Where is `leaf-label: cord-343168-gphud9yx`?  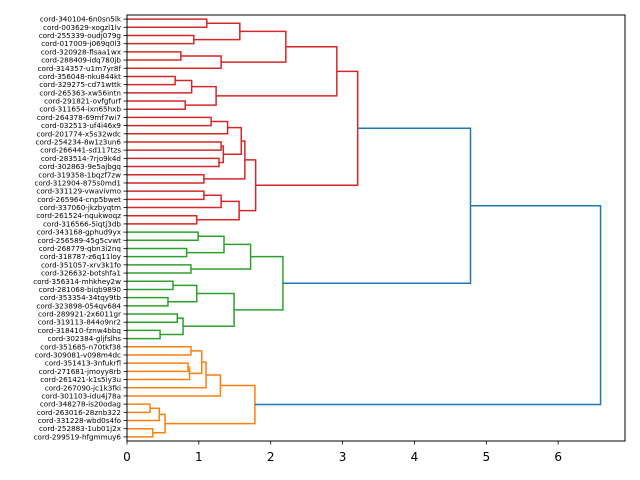
leaf-label: cord-343168-gphud9yx is located at coordinates (79, 232).